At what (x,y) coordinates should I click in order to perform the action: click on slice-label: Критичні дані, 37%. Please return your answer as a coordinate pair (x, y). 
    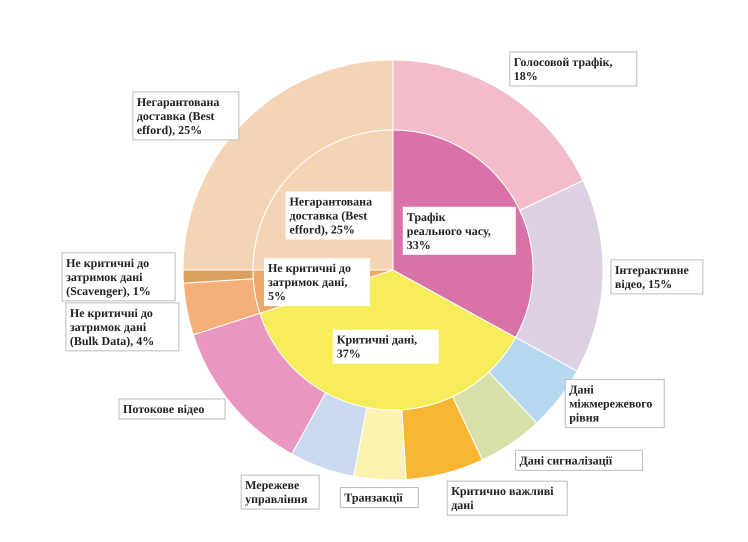
    Looking at the image, I should click on (377, 346).